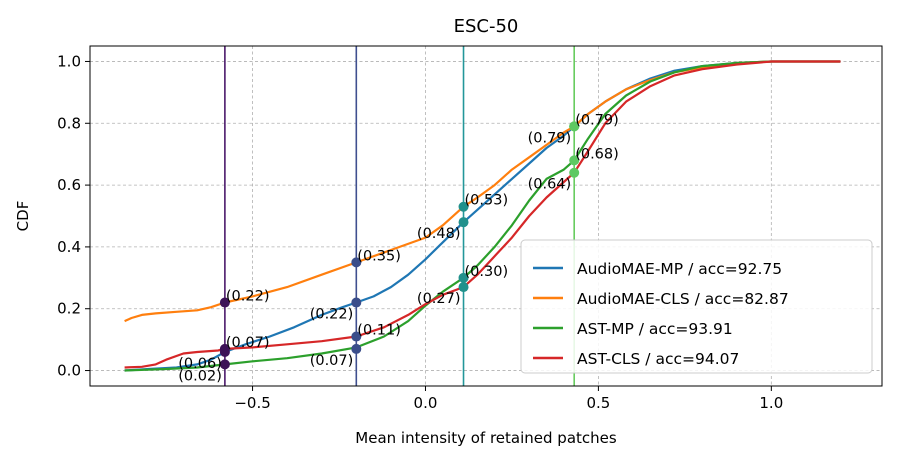  I want to click on x-tick-label: 1.0, so click(771, 403).